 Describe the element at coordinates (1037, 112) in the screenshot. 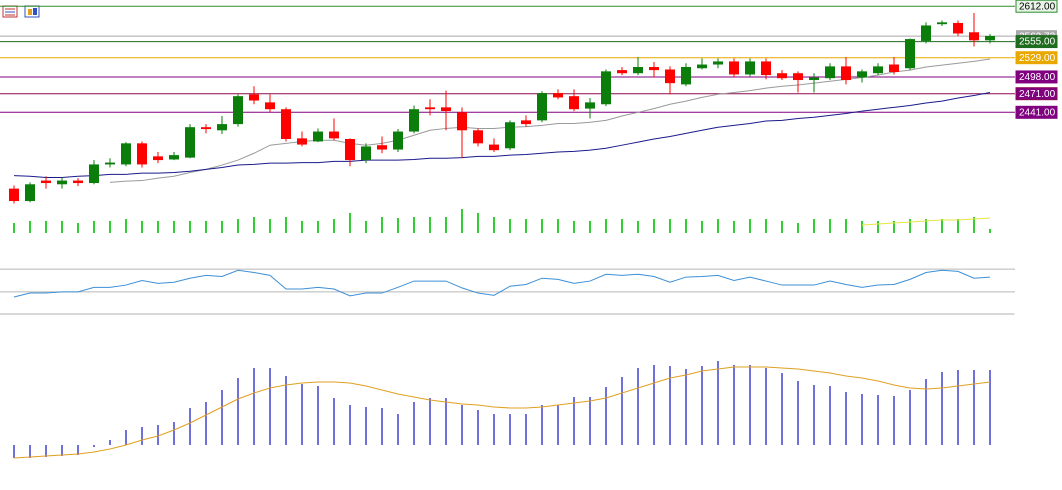

I see `level-label: 2441.00` at that location.